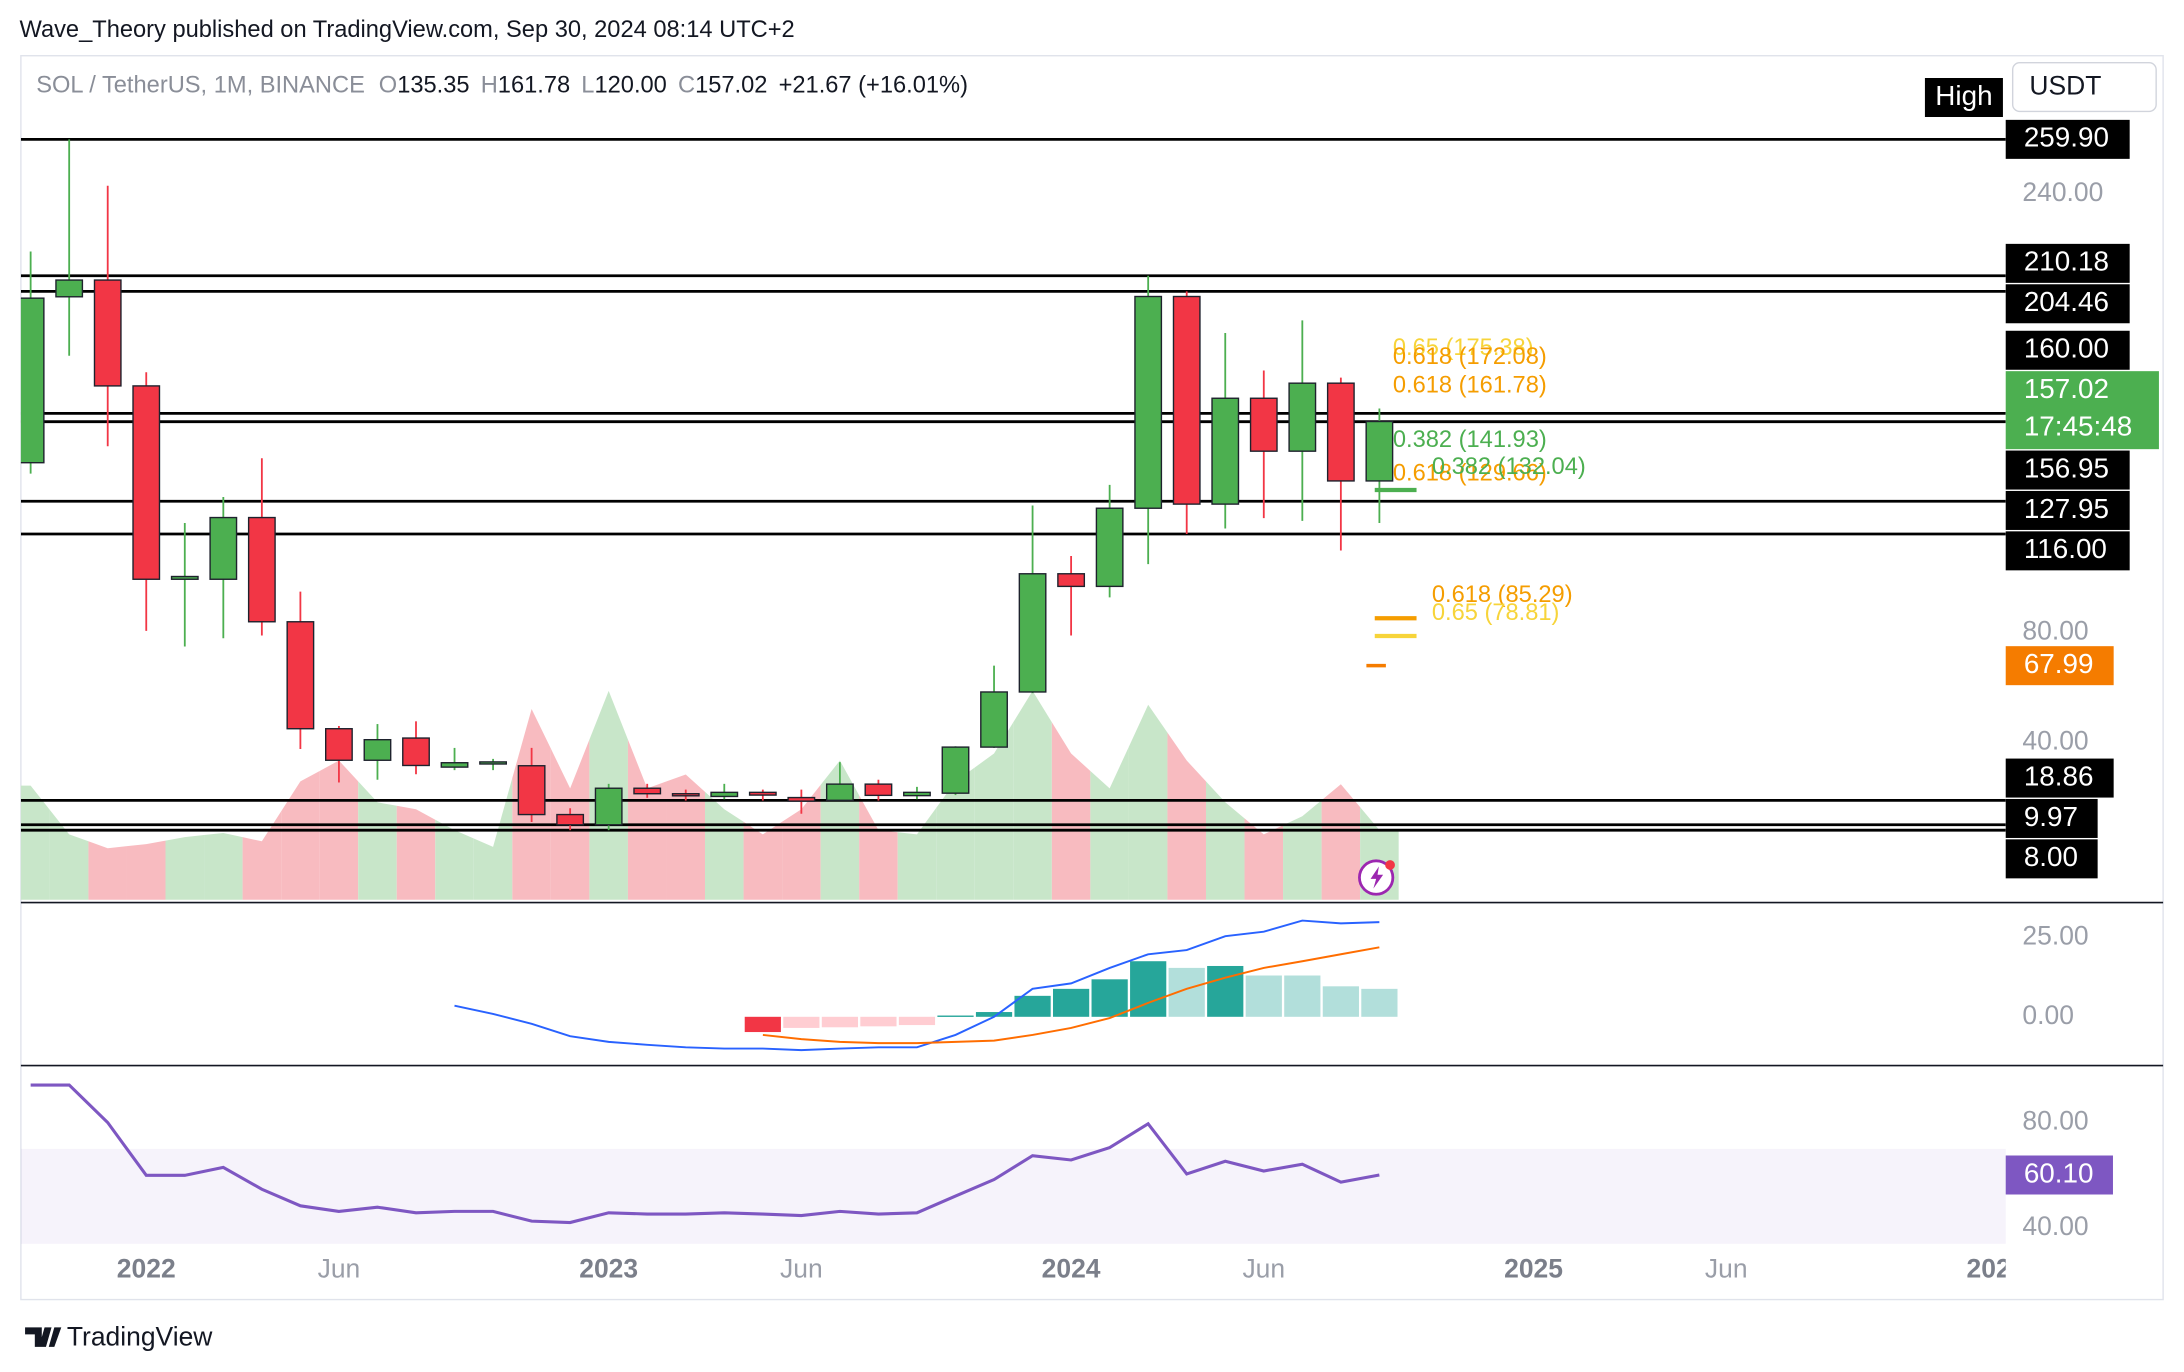 The height and width of the screenshot is (1372, 2184). What do you see at coordinates (731, 86) in the screenshot?
I see `ohlc-value: 157.02` at bounding box center [731, 86].